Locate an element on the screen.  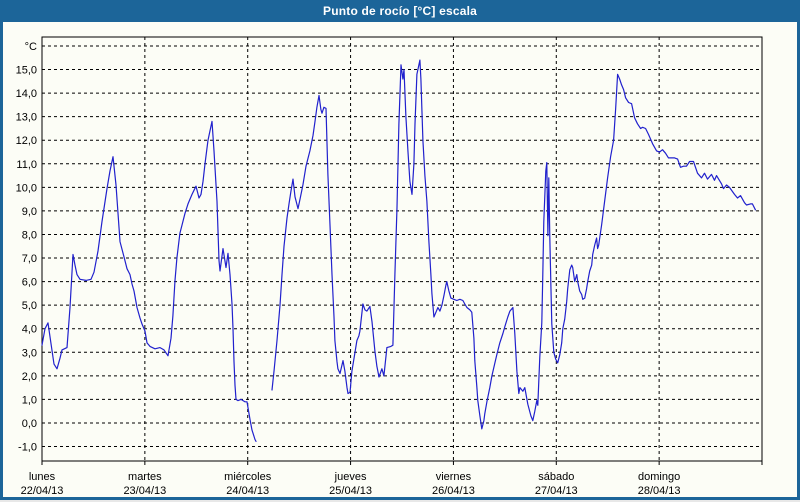
y-tick-label: 5,0 is located at coordinates (29, 306).